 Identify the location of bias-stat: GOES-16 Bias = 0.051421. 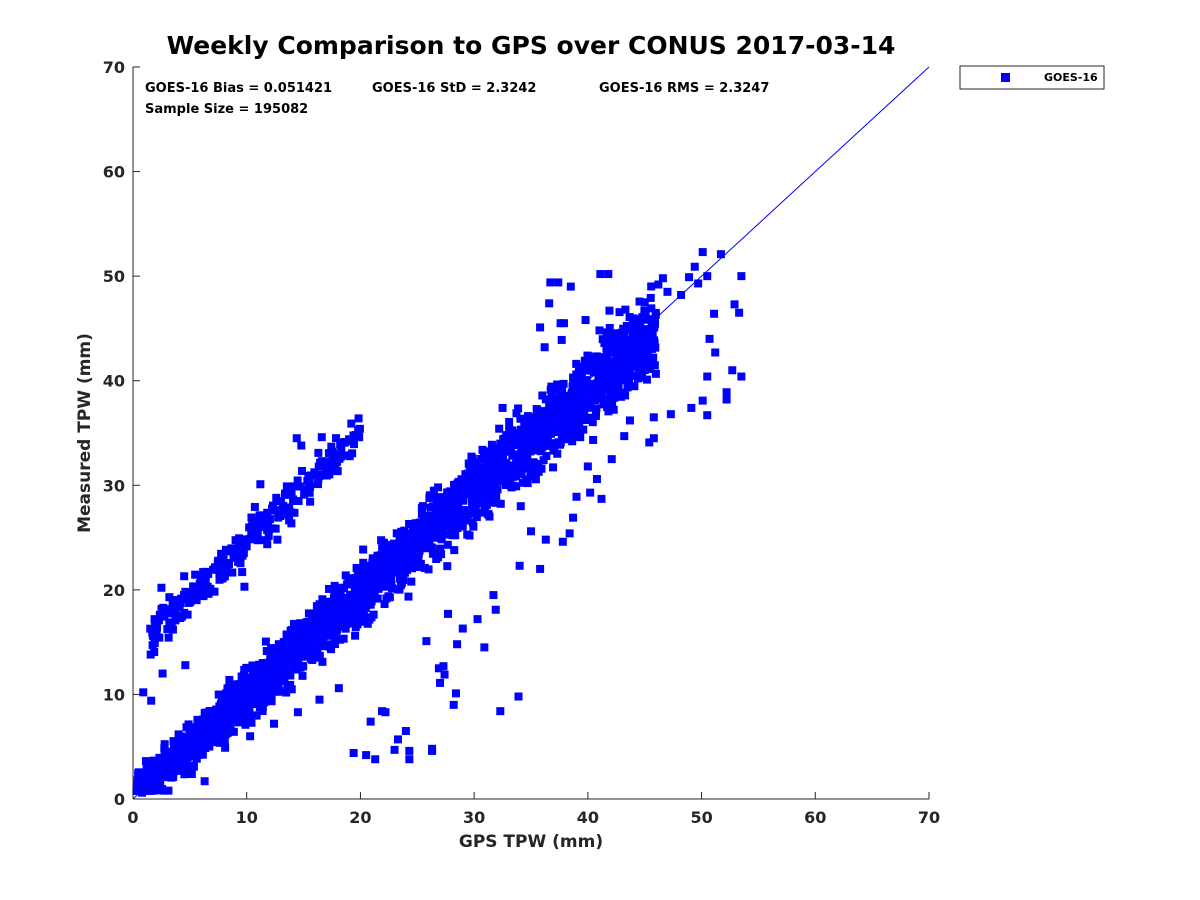
(238, 88).